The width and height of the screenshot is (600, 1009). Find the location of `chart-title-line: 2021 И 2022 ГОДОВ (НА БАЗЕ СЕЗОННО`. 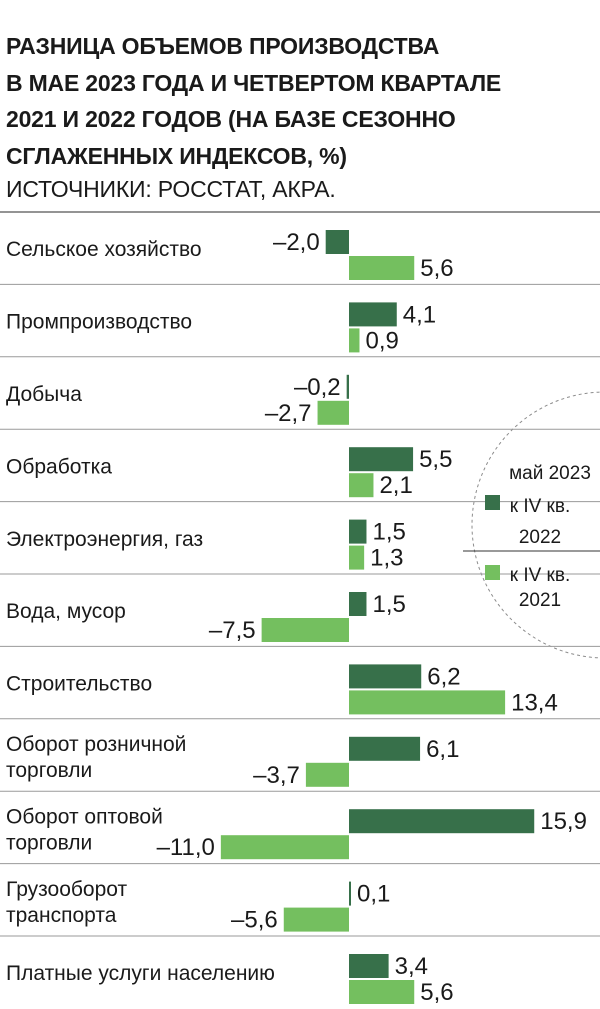

chart-title-line: 2021 И 2022 ГОДОВ (НА БАЗЕ СЕЗОННО is located at coordinates (231, 119).